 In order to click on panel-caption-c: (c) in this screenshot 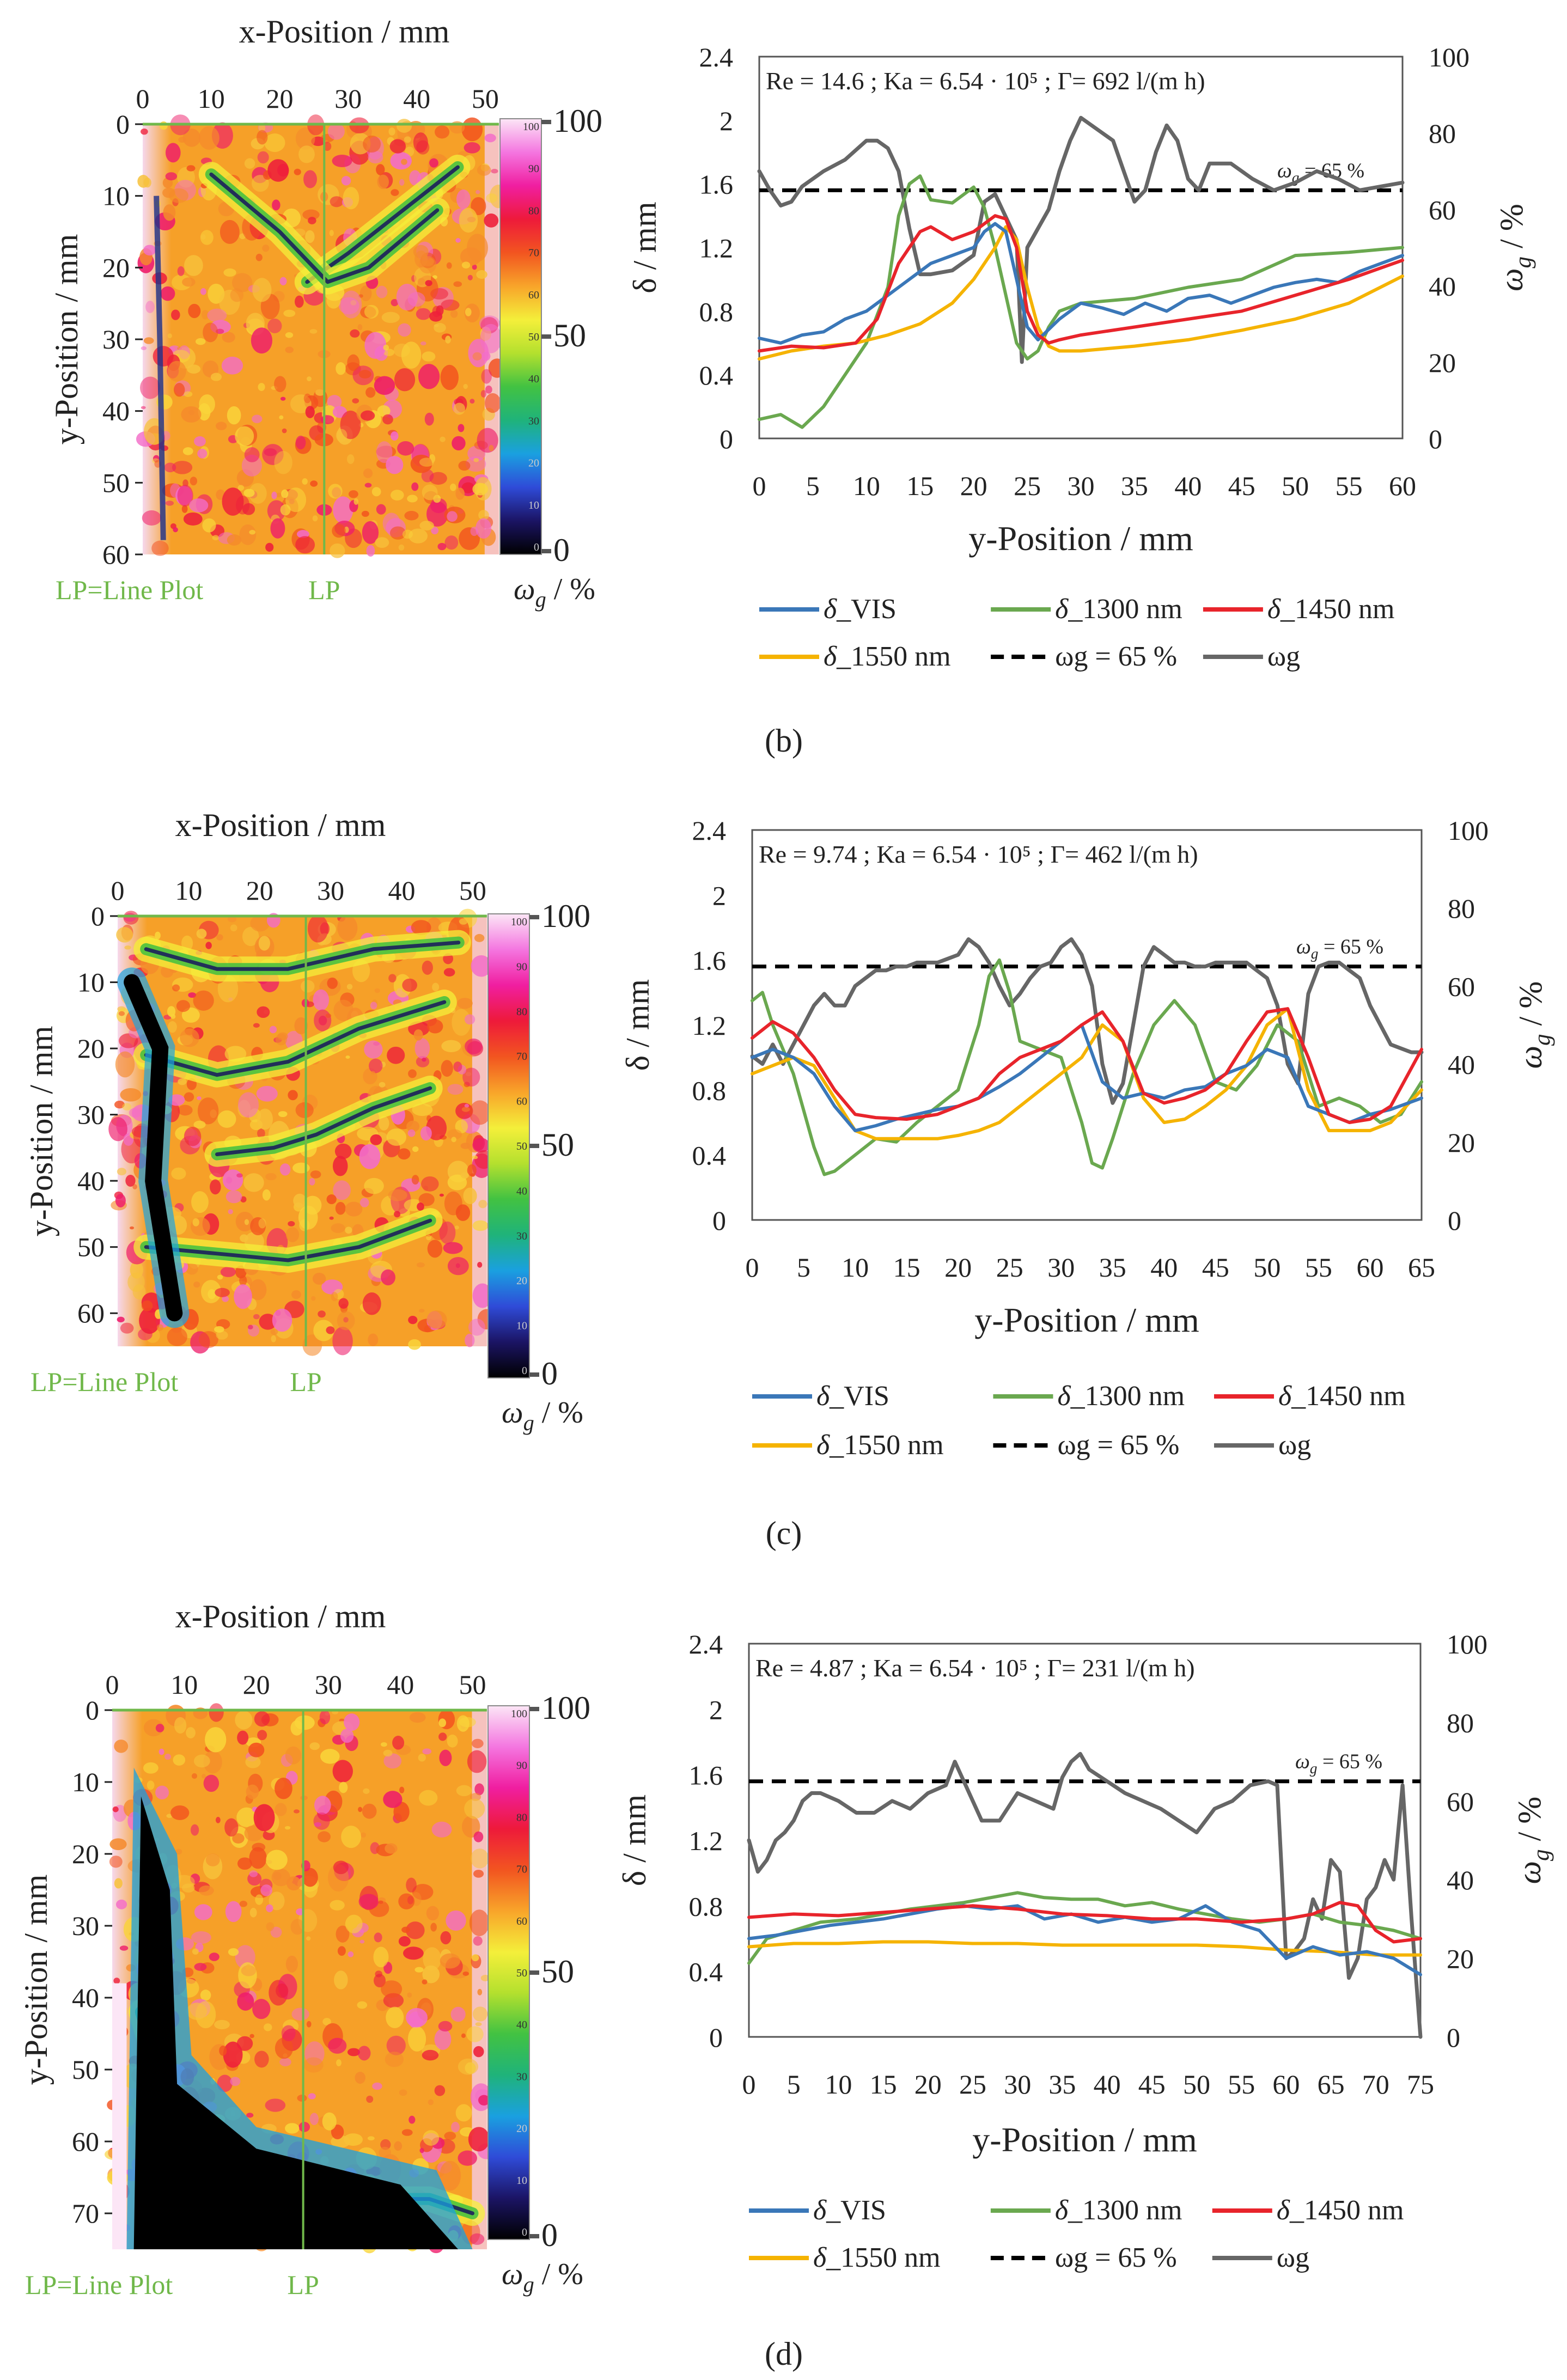, I will do `click(784, 1533)`.